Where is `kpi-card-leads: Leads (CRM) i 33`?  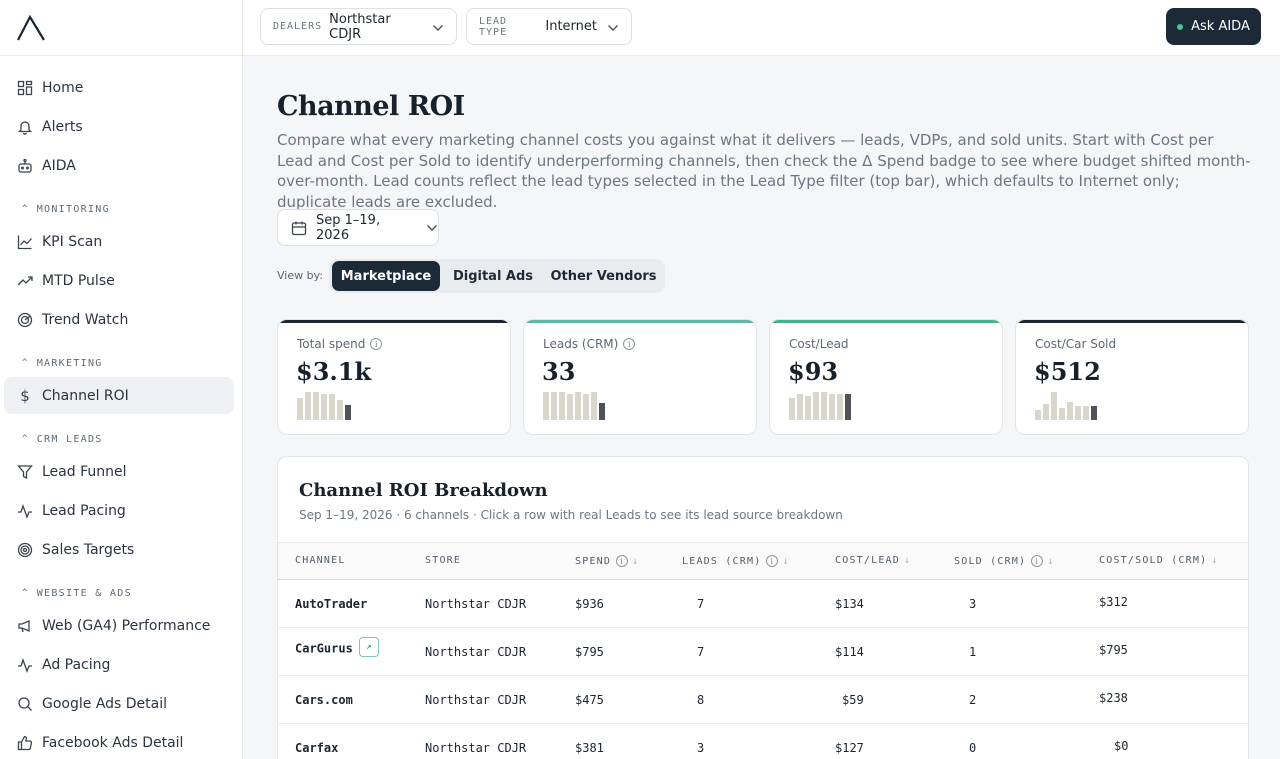
kpi-card-leads: Leads (CRM) i 33 is located at coordinates (640, 377).